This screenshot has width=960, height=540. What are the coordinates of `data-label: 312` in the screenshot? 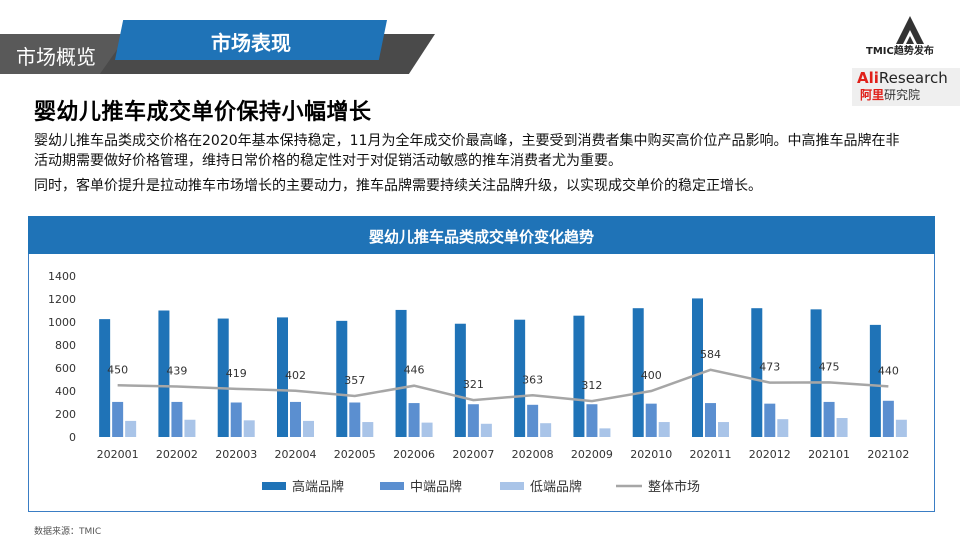 It's located at (591, 385).